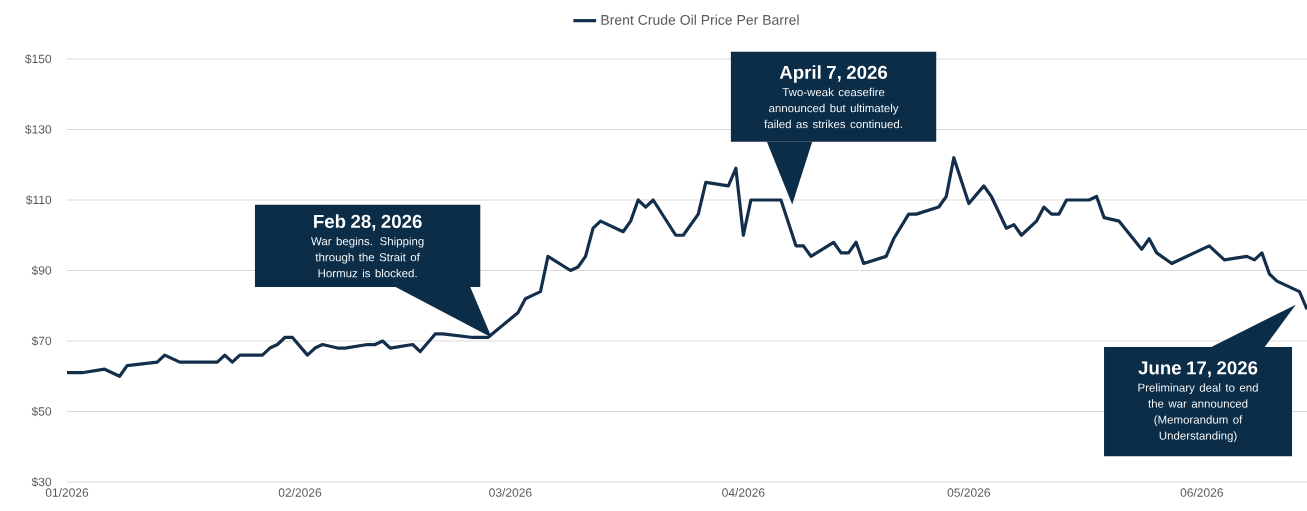  Describe the element at coordinates (368, 222) in the screenshot. I see `annotation: Feb 28, 2026` at that location.